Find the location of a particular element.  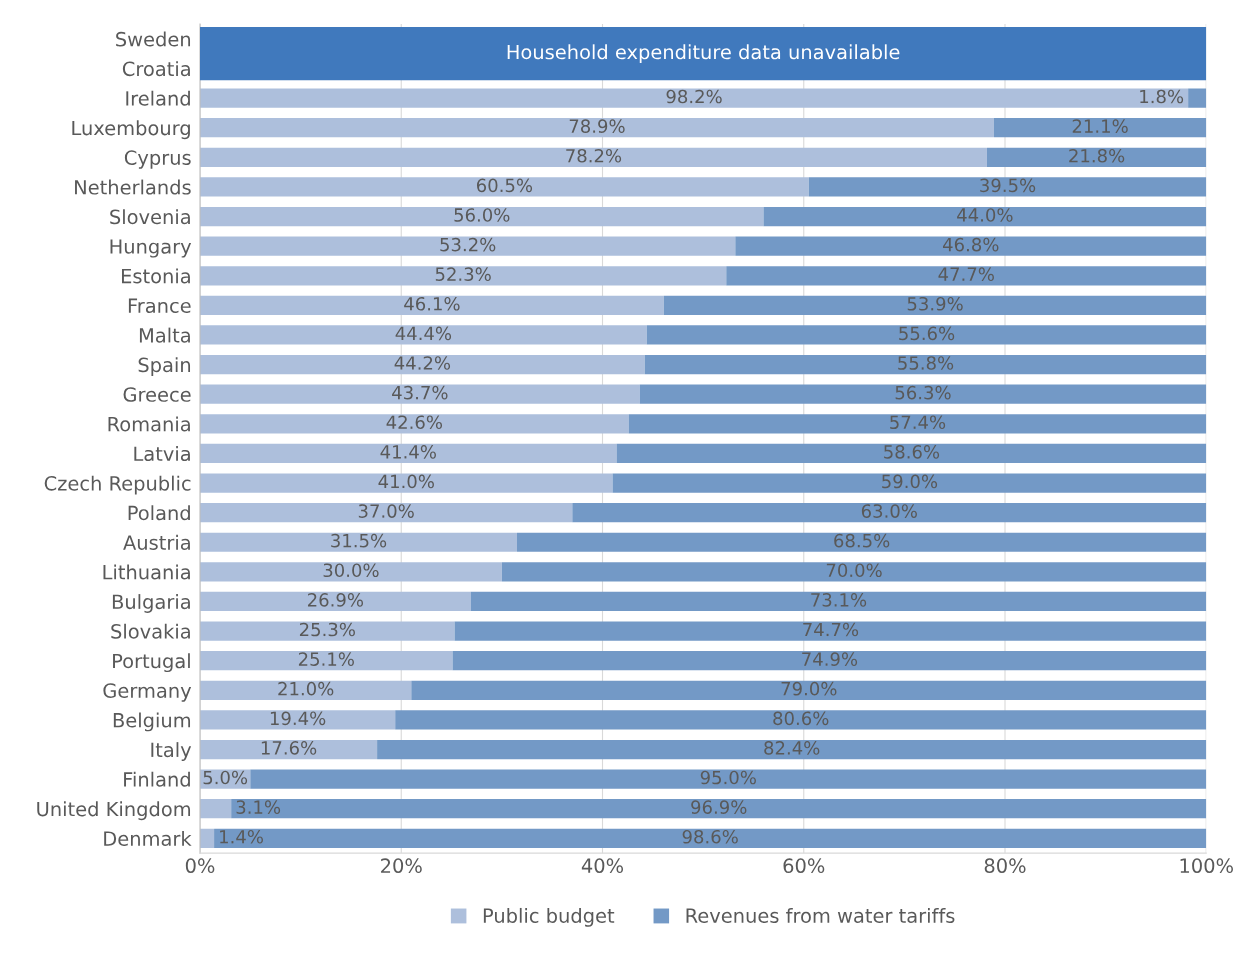

y-tick-label: Germany is located at coordinates (147, 692).